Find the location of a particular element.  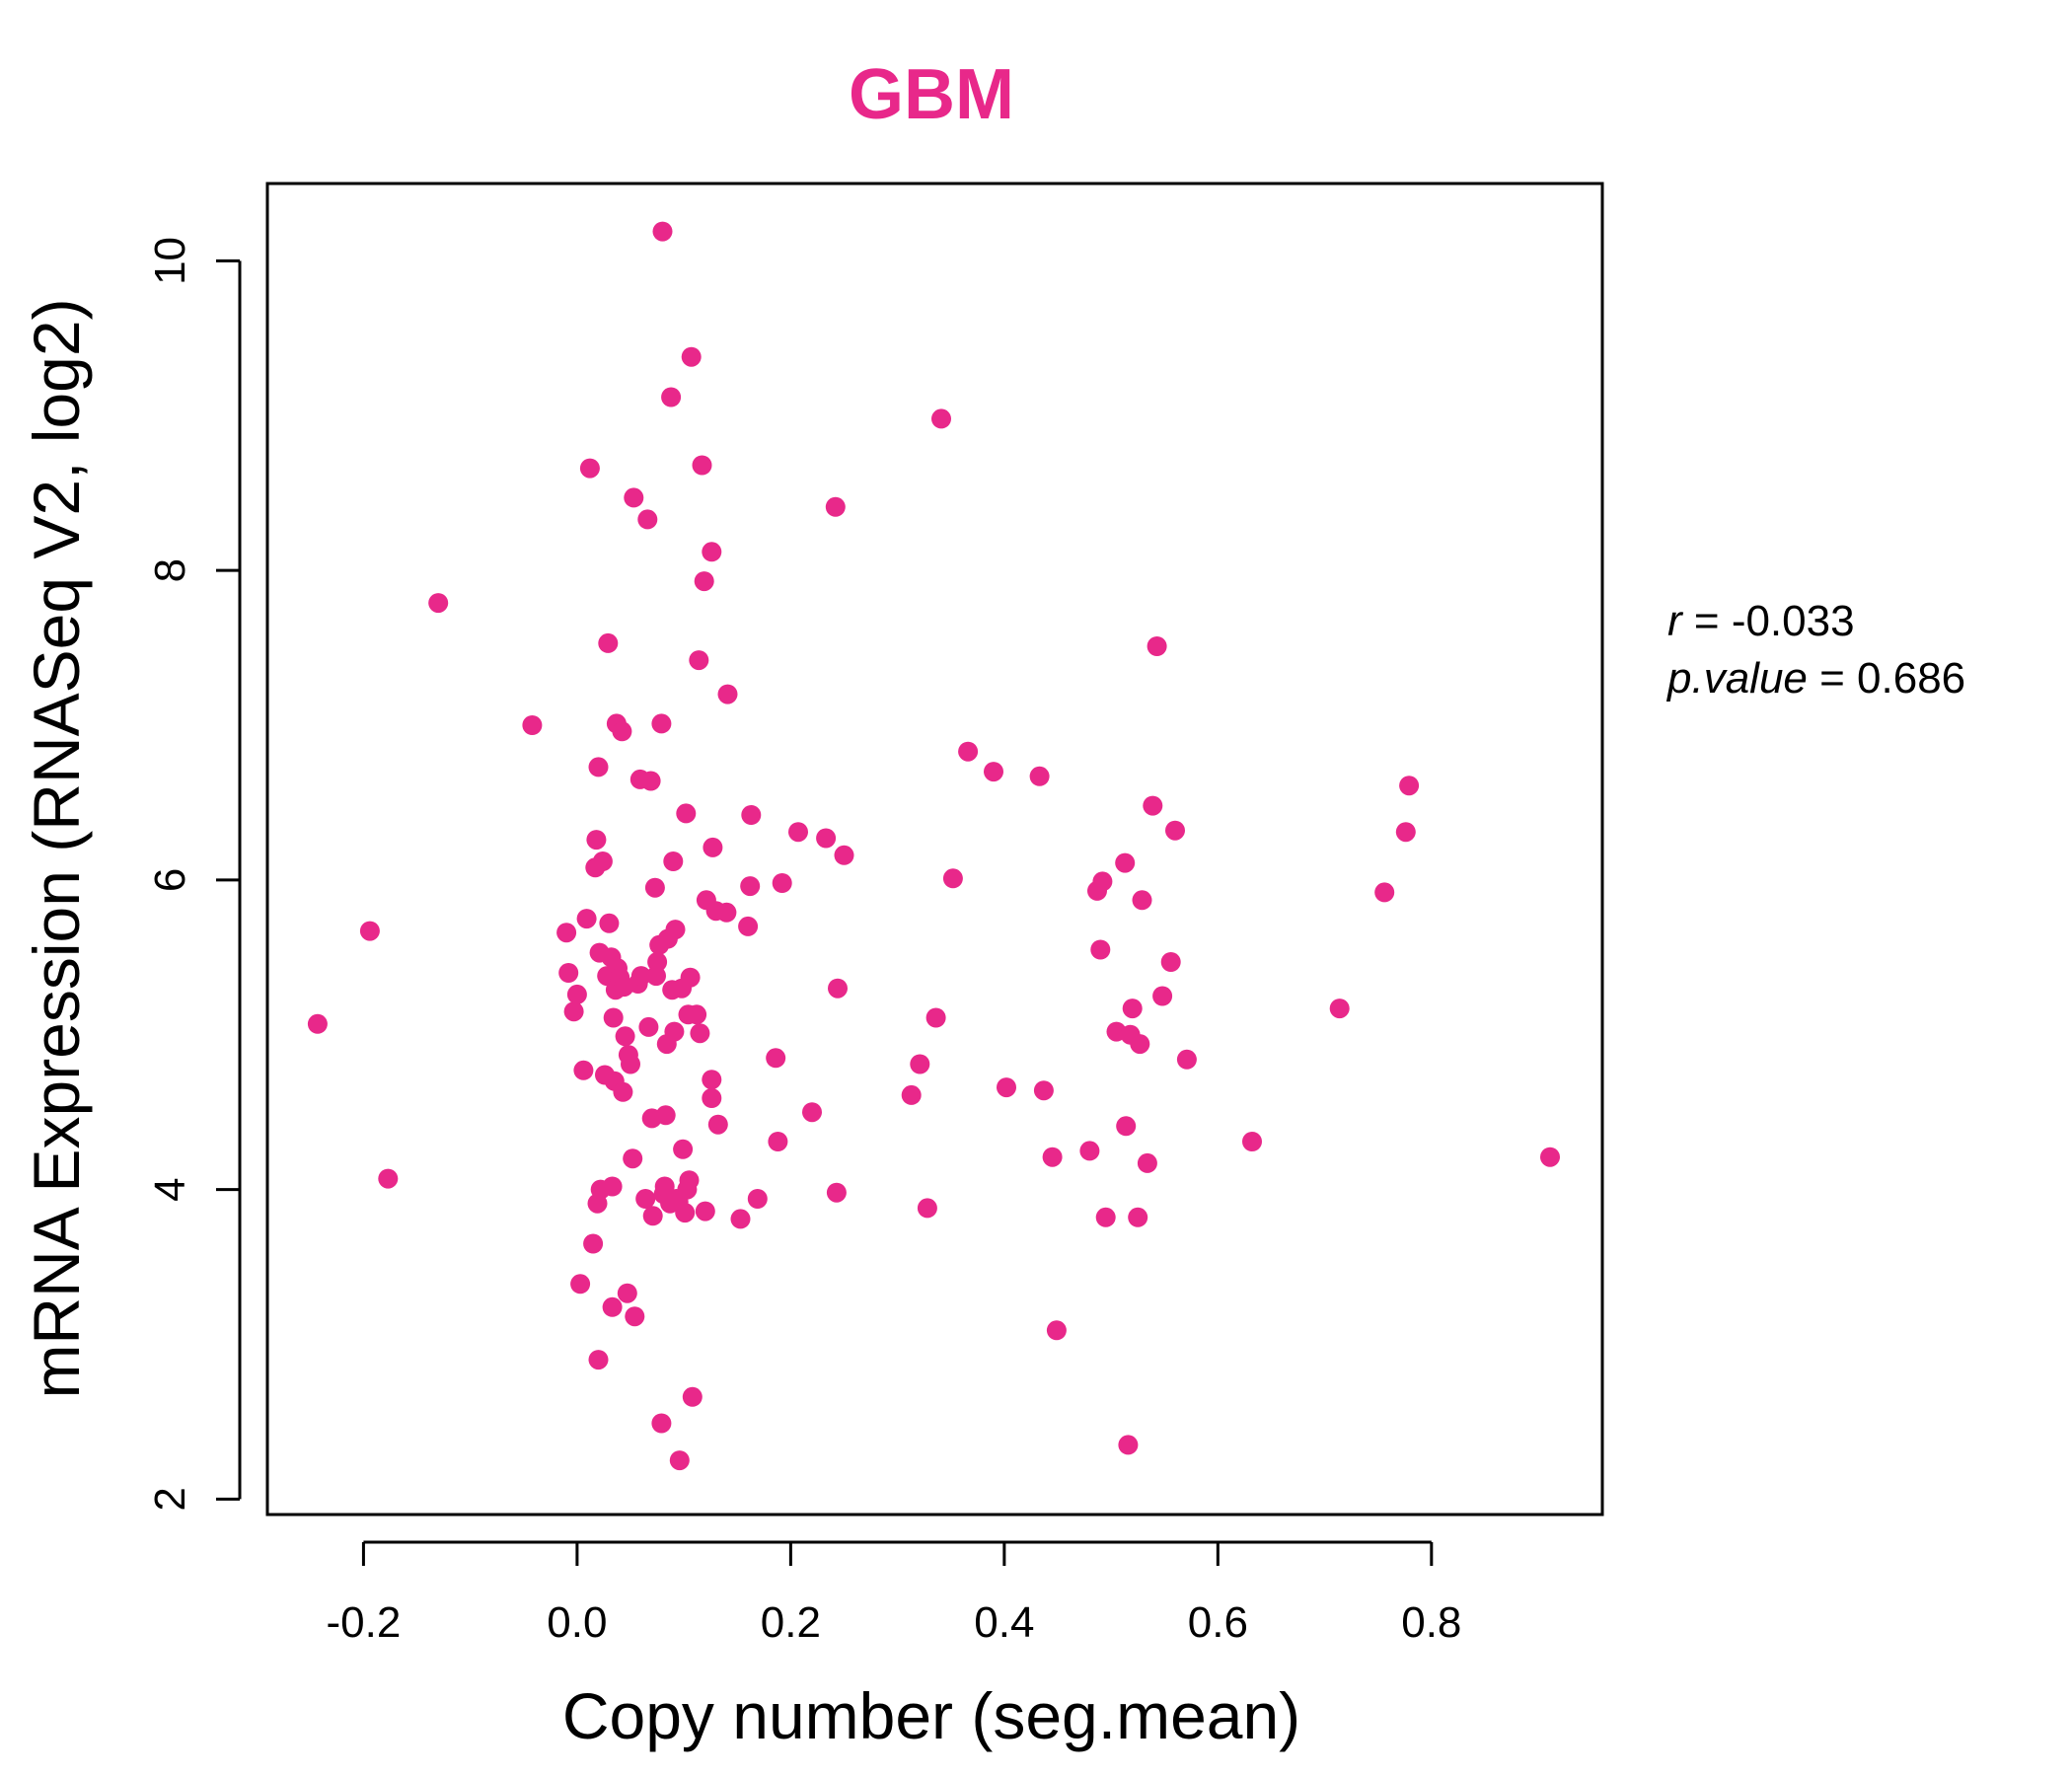

x-tick-label: 0.4 is located at coordinates (1004, 1623).